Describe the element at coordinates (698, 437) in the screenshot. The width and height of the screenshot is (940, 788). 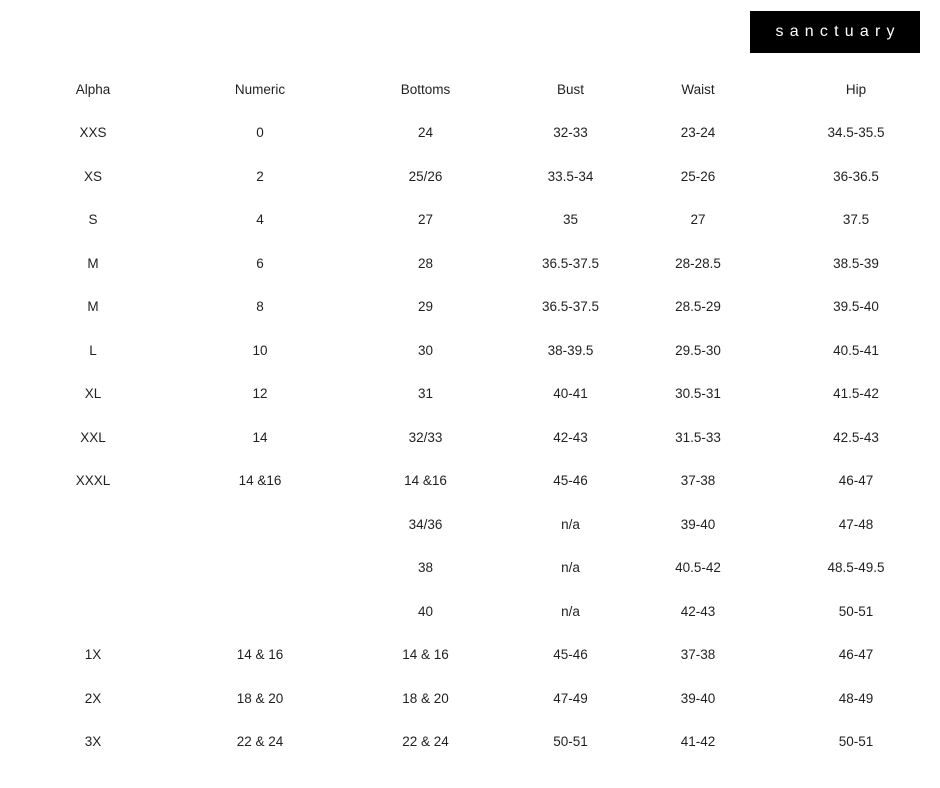
I see `cell-waist: 31.5-33` at that location.